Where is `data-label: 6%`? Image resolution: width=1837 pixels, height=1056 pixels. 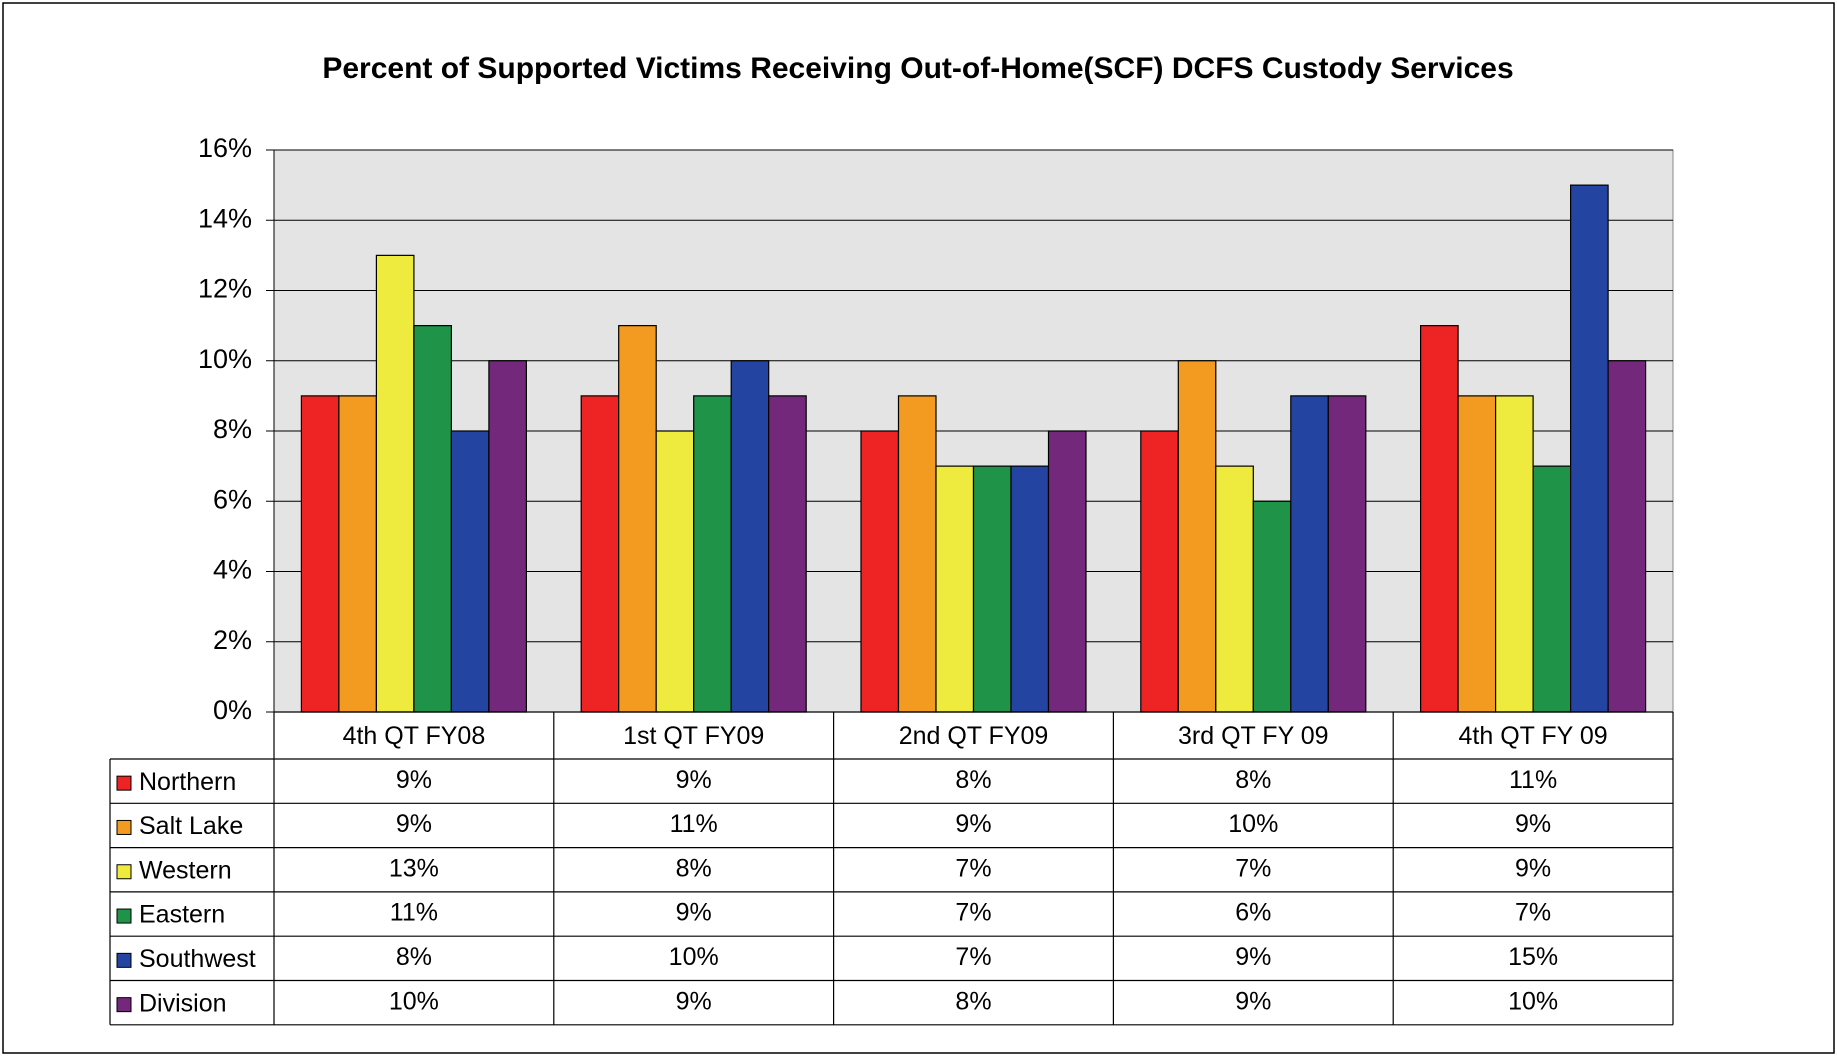
data-label: 6% is located at coordinates (1253, 913).